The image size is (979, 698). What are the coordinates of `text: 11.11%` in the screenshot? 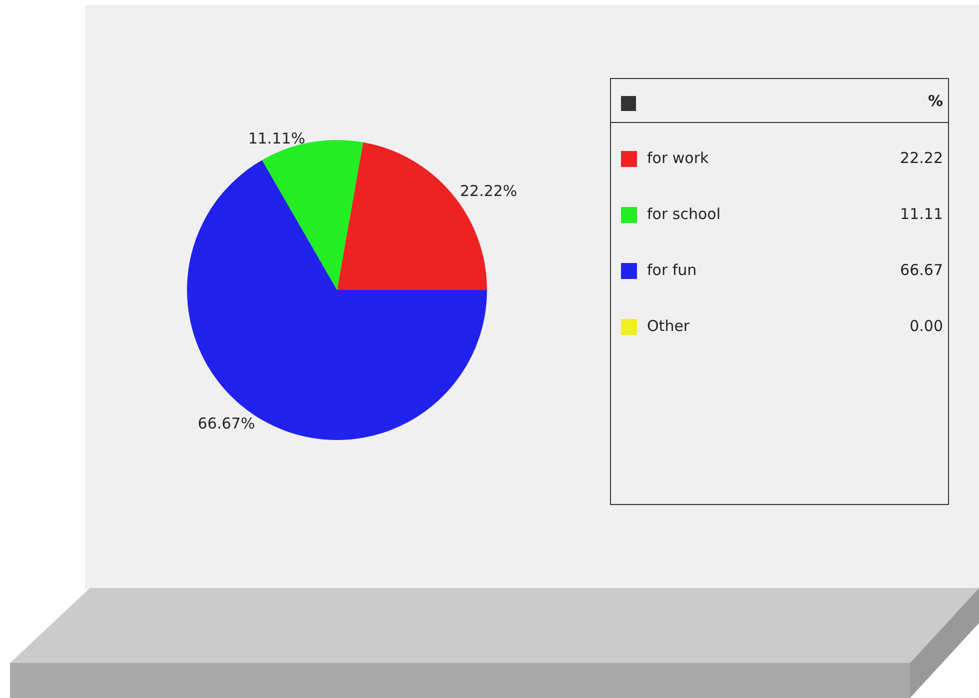 It's located at (277, 138).